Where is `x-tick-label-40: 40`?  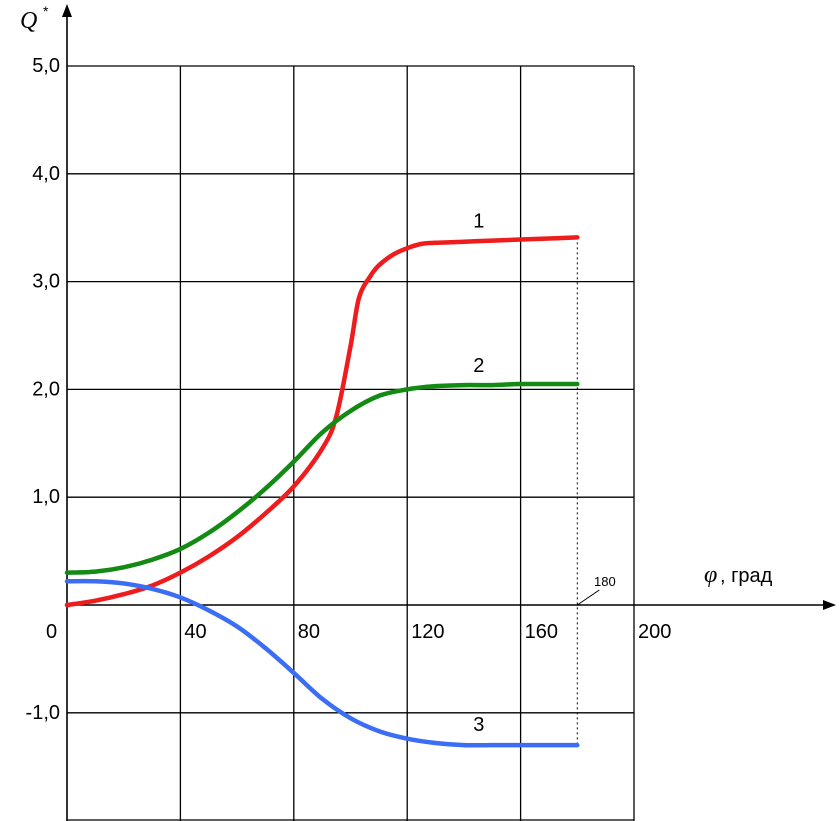 x-tick-label-40: 40 is located at coordinates (195, 632).